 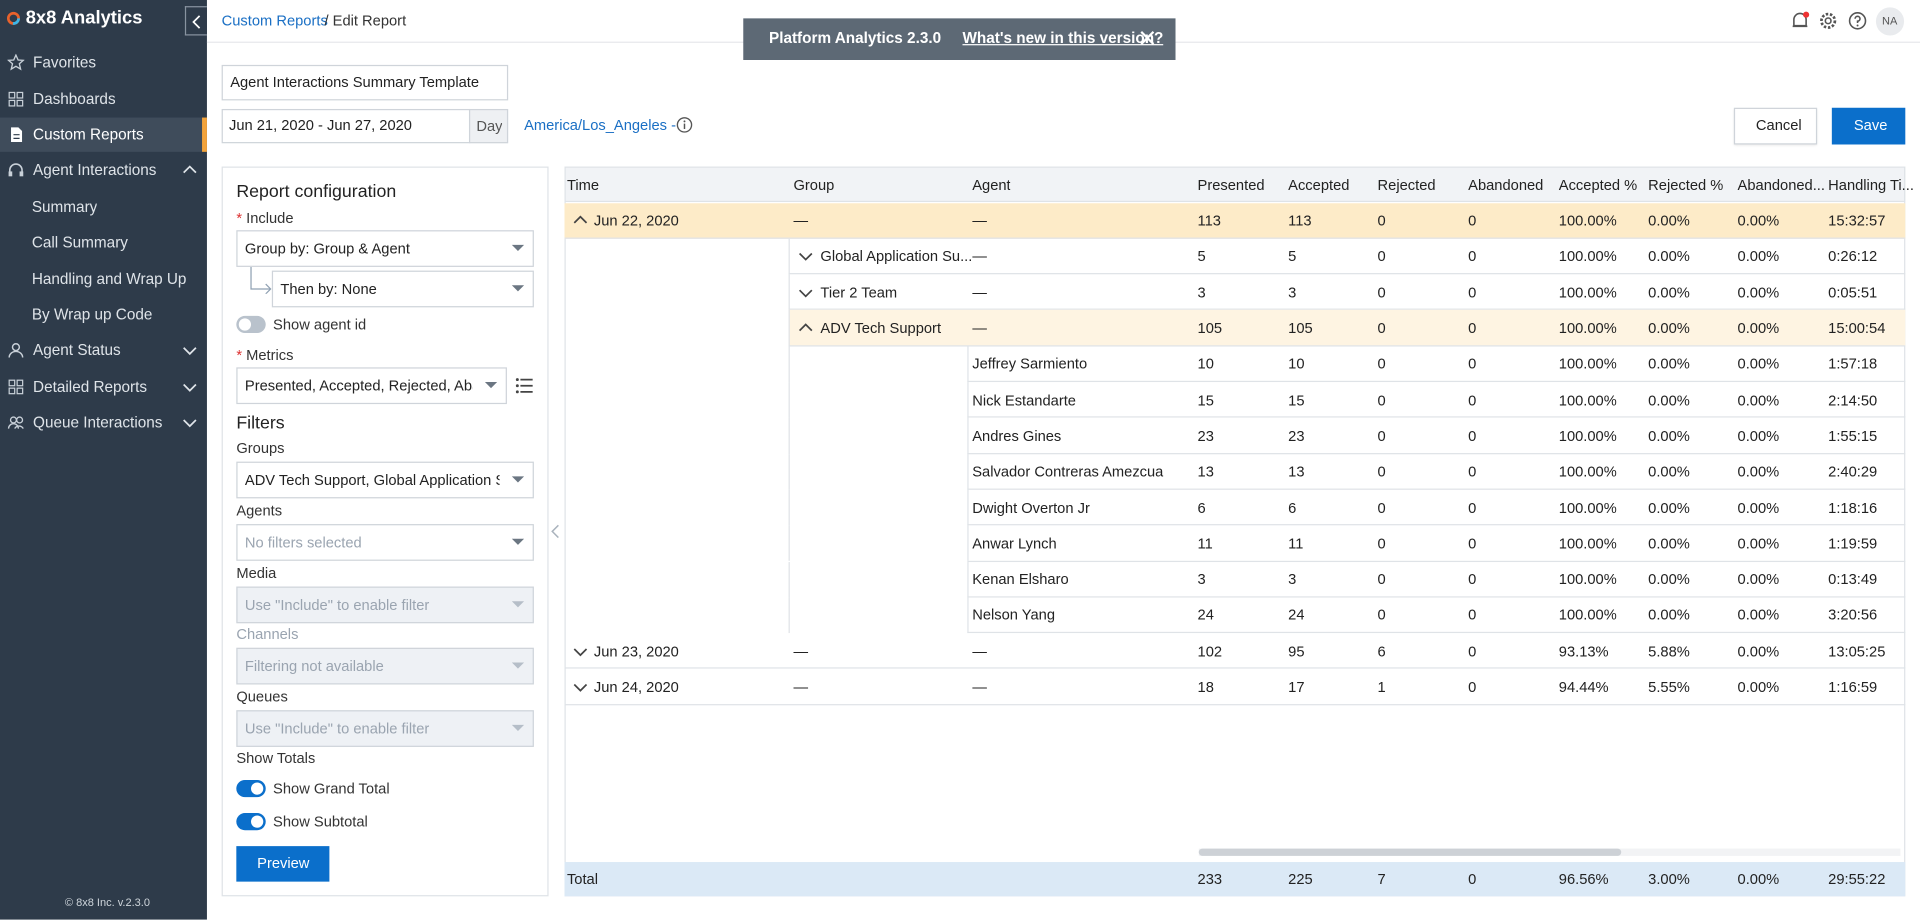 What do you see at coordinates (1147, 38) in the screenshot?
I see `banner-close` at bounding box center [1147, 38].